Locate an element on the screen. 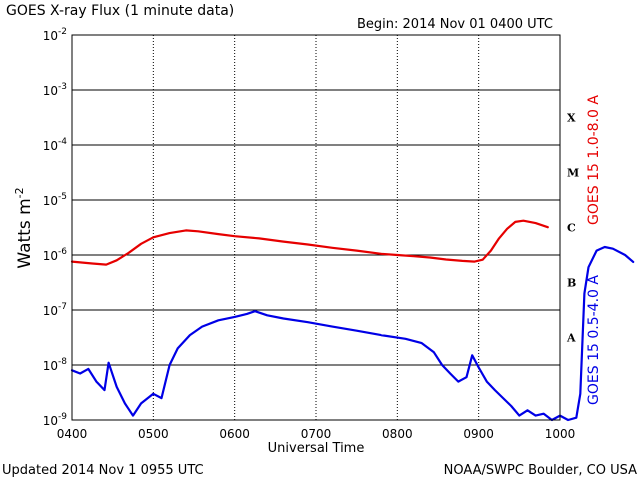  x-tick-label: 0800 is located at coordinates (397, 434).